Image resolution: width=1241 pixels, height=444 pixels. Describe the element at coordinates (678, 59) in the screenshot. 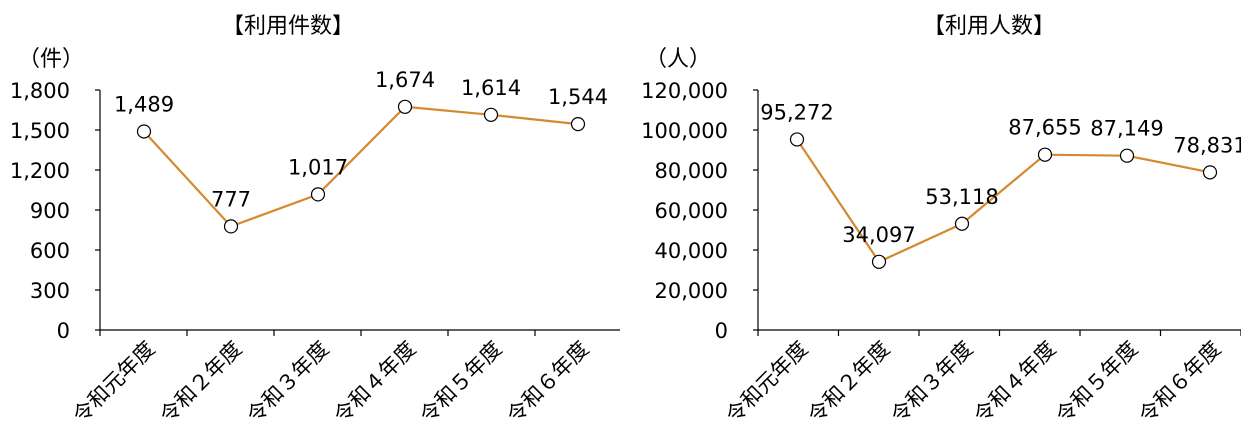

I see `y-unit-label: （人）` at that location.